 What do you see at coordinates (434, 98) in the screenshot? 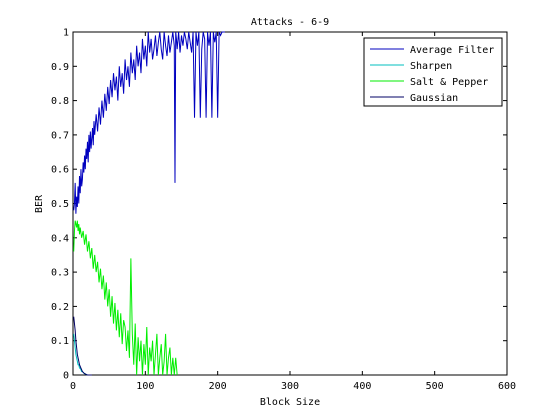
I see `legend-label-gaussian: Gaussian` at bounding box center [434, 98].